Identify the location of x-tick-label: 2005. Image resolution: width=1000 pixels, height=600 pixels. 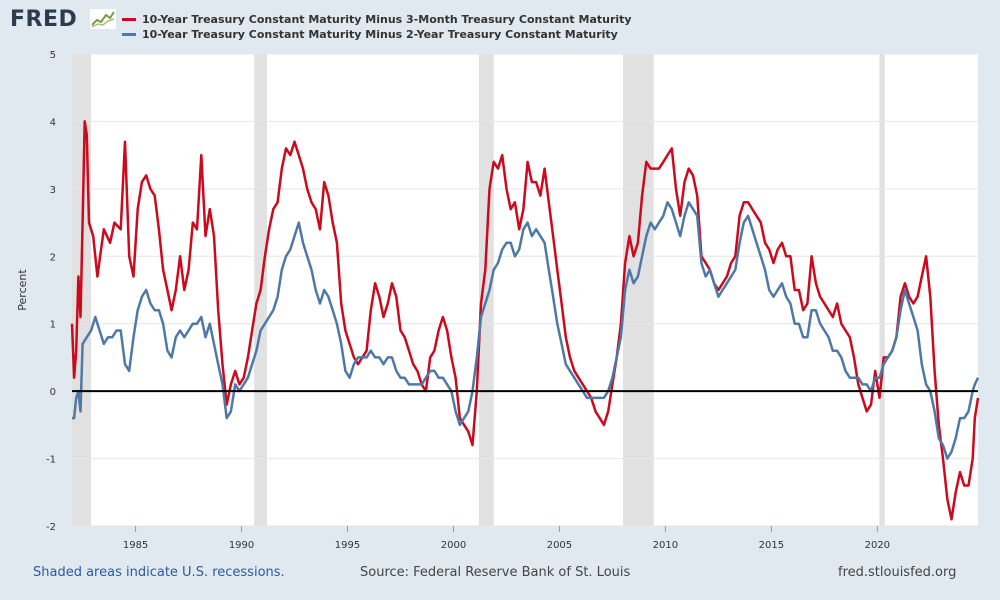
(559, 545).